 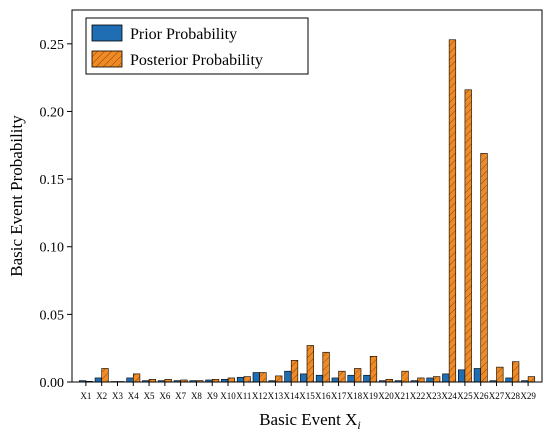 What do you see at coordinates (373, 369) in the screenshot?
I see `bar-posterior-X19` at bounding box center [373, 369].